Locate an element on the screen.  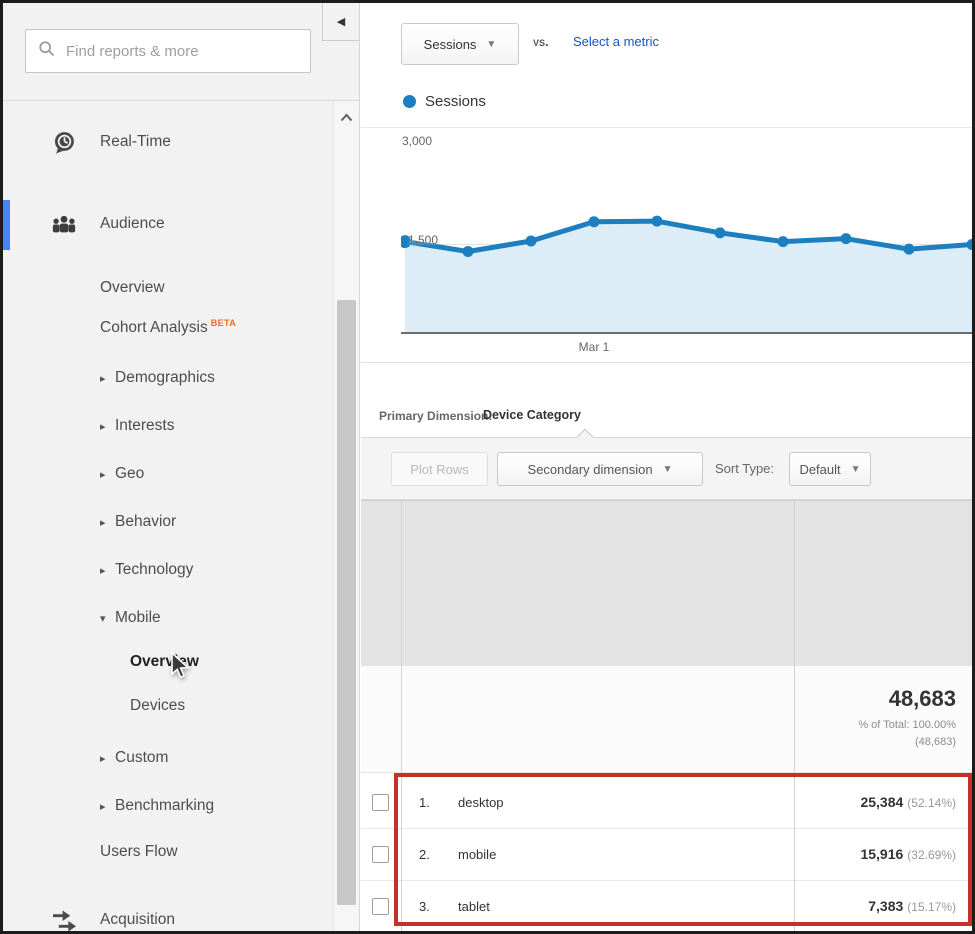
row-sessions-value: 15,916 (32.69%) is located at coordinates (908, 854).